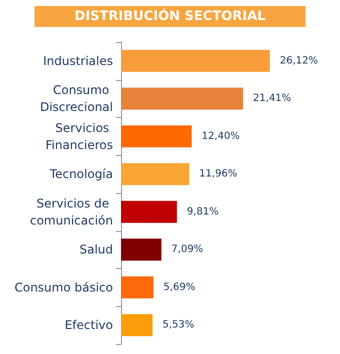 The width and height of the screenshot is (340, 354). What do you see at coordinates (299, 60) in the screenshot?
I see `data-label: 26,12%` at bounding box center [299, 60].